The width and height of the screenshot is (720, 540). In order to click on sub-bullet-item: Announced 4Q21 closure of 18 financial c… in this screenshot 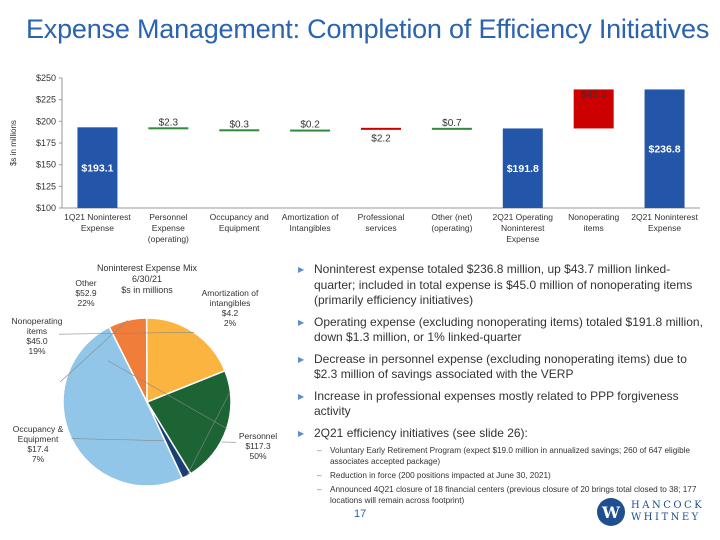, I will do `click(511, 495)`.